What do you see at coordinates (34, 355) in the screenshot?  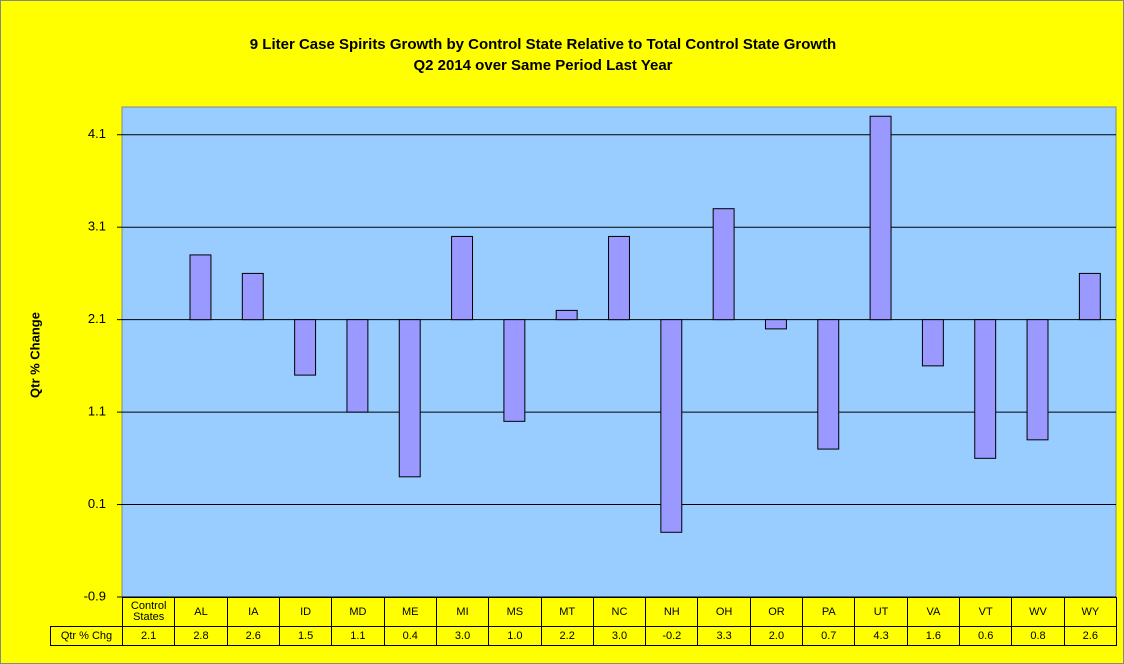 I see `y-axis-label: Qtr % Change` at bounding box center [34, 355].